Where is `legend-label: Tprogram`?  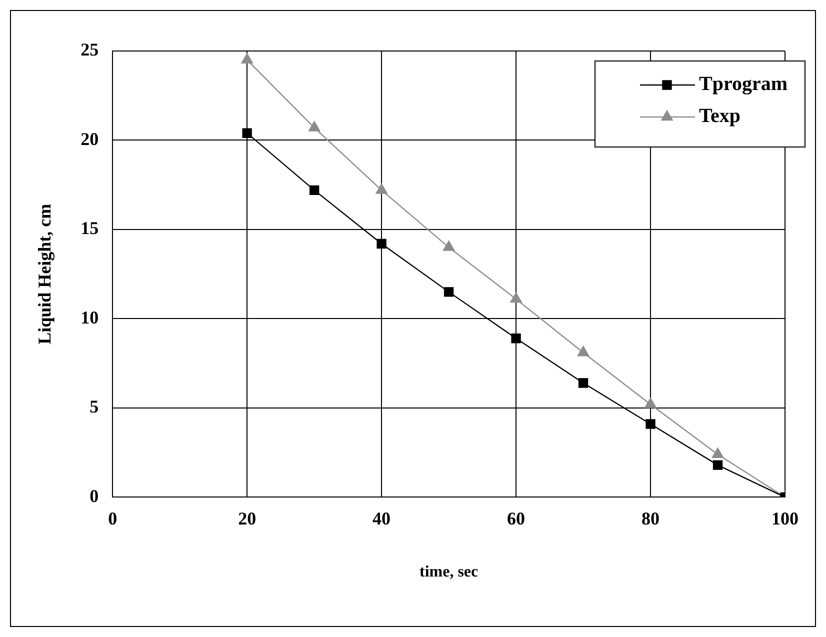
legend-label: Tprogram is located at coordinates (743, 84).